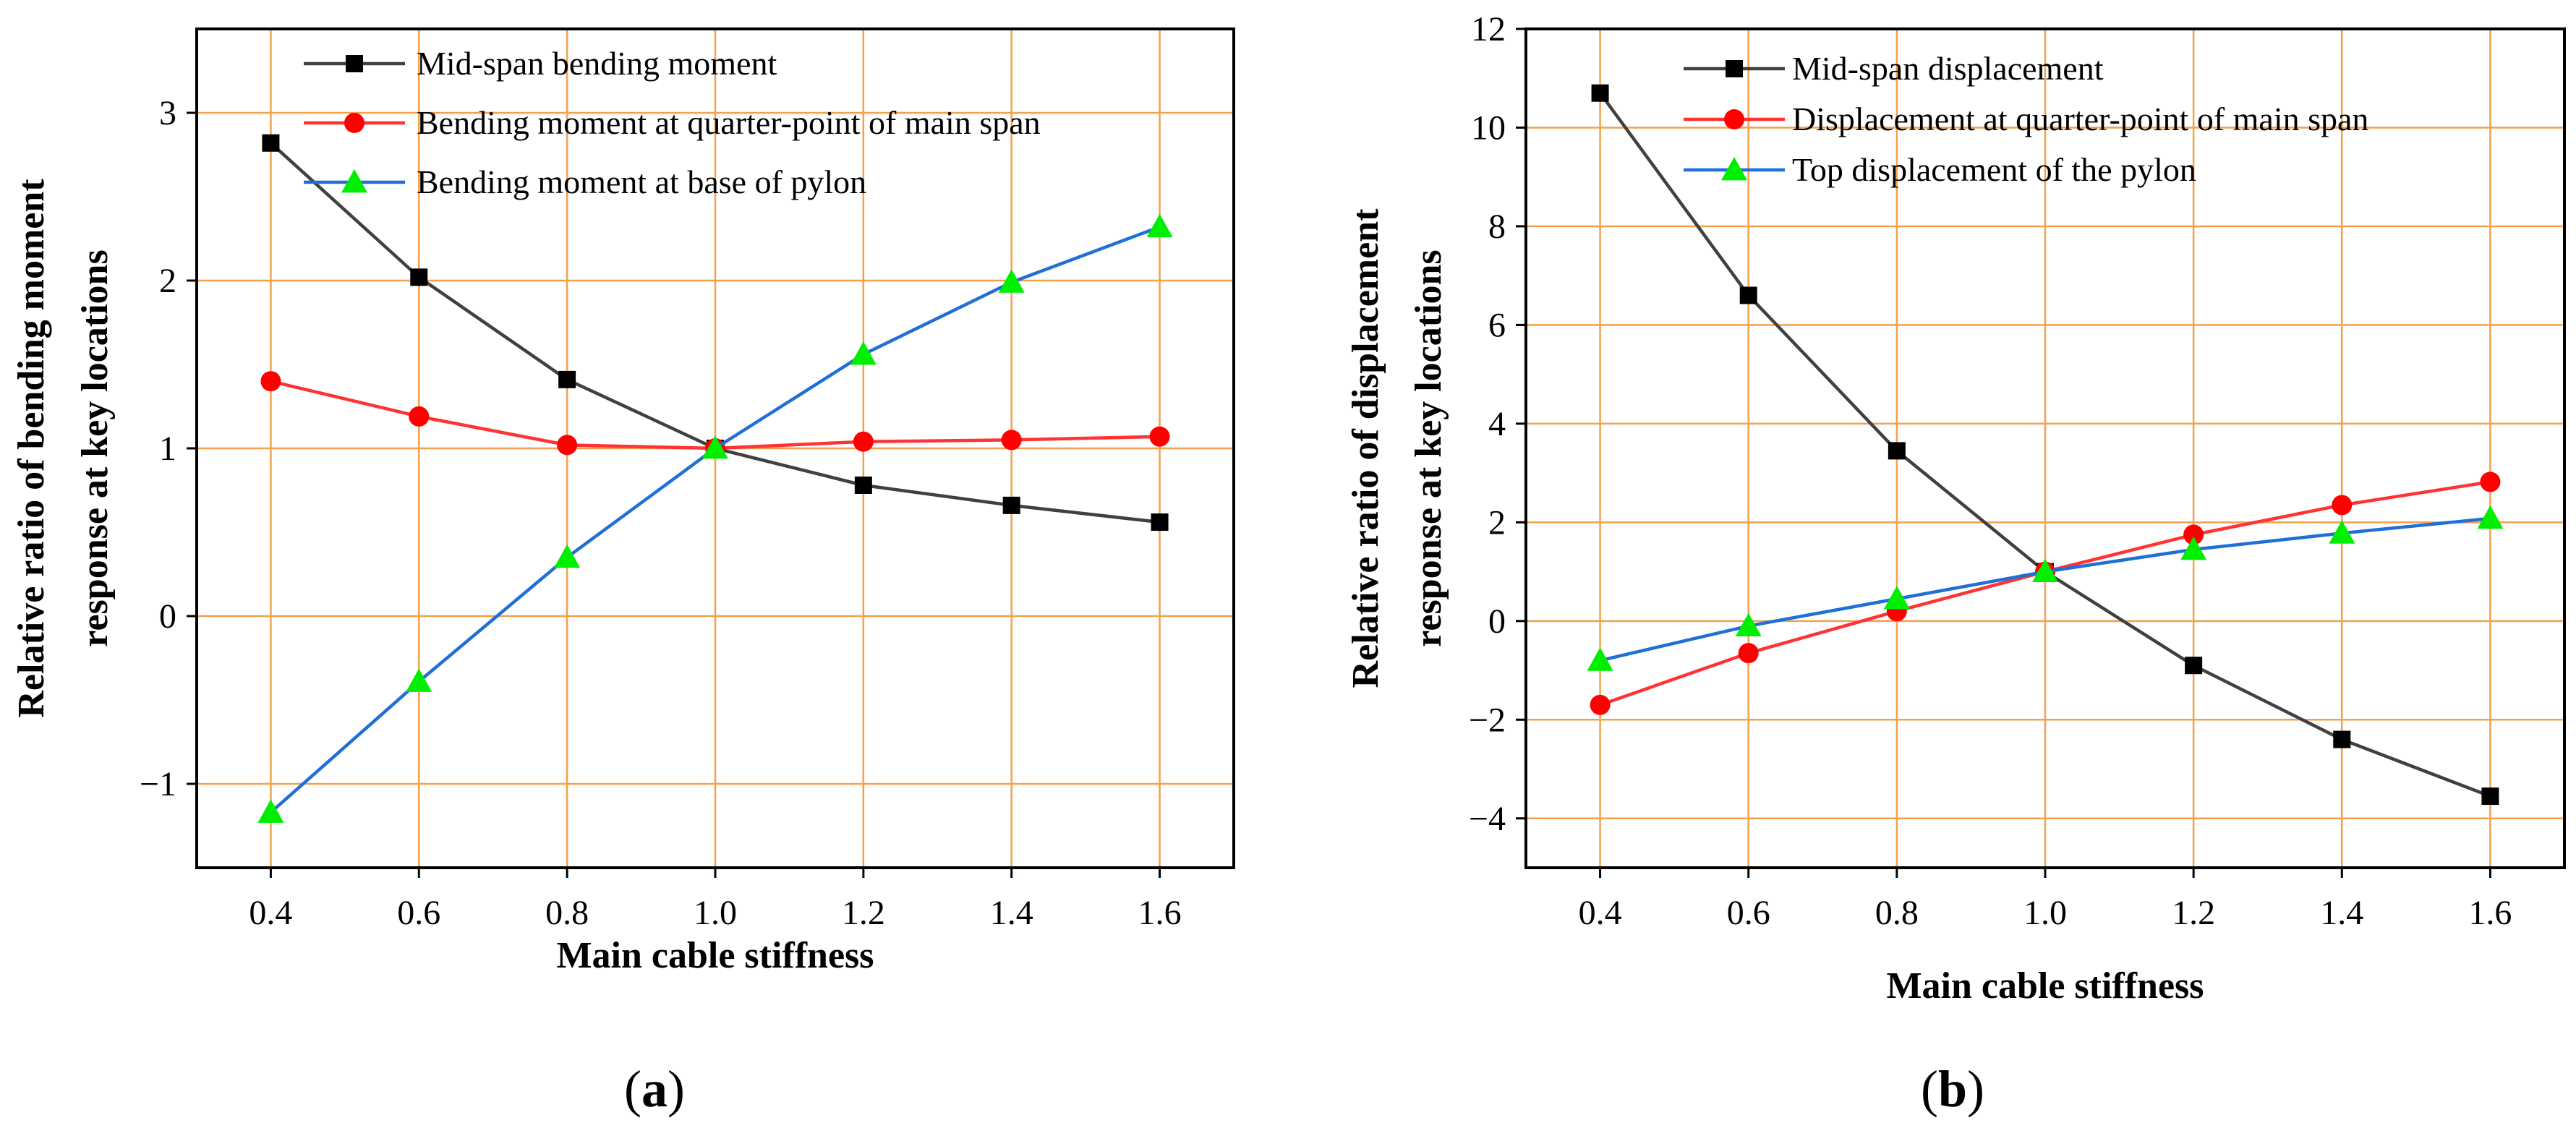 This screenshot has height=1123, width=2576. Describe the element at coordinates (2045, 986) in the screenshot. I see `x-axis-title: Main cable stiffness` at that location.